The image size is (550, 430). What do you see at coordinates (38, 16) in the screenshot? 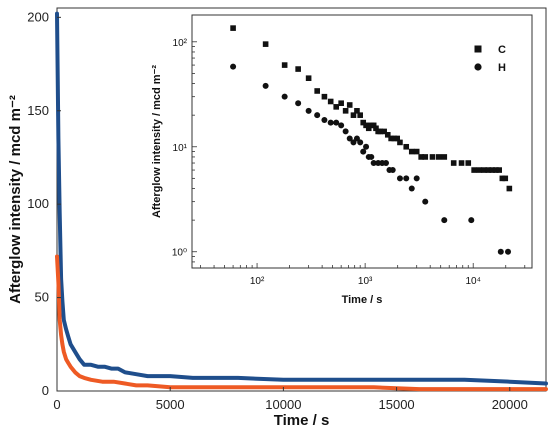
I see `main-y-tick-label: 200` at bounding box center [38, 16].